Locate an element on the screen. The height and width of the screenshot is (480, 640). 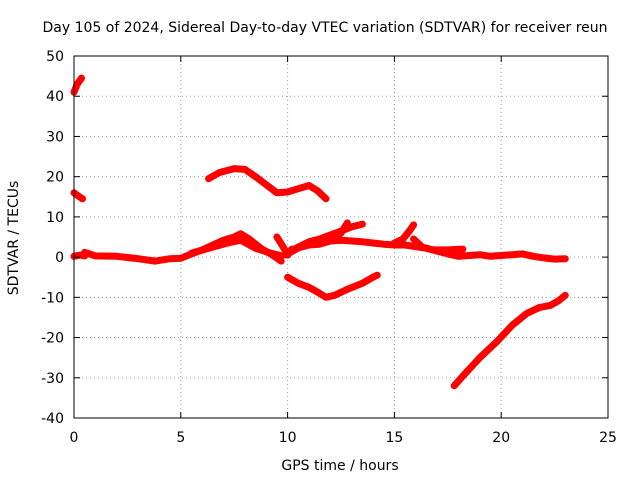
y-tick-label: 50 is located at coordinates (55, 57).